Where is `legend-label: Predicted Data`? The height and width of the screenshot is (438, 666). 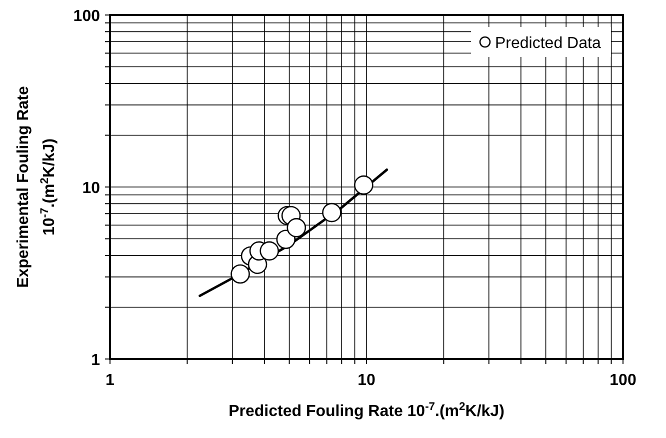 legend-label: Predicted Data is located at coordinates (548, 43).